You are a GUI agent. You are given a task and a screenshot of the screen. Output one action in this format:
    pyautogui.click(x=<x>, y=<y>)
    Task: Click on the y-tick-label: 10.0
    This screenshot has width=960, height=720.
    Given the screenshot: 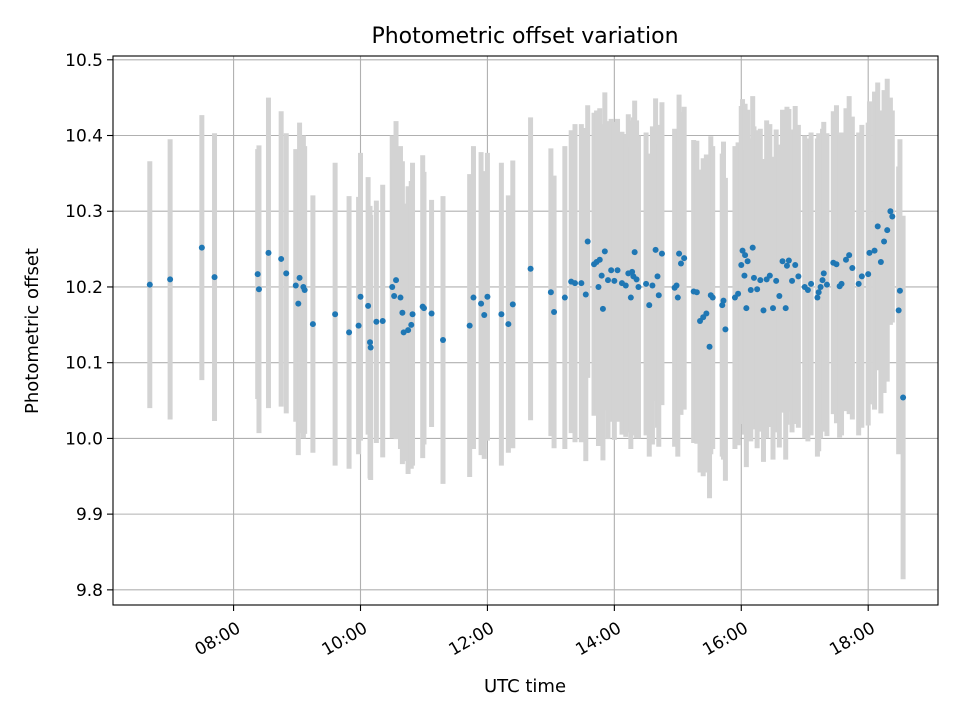 What is the action you would take?
    pyautogui.click(x=84, y=439)
    